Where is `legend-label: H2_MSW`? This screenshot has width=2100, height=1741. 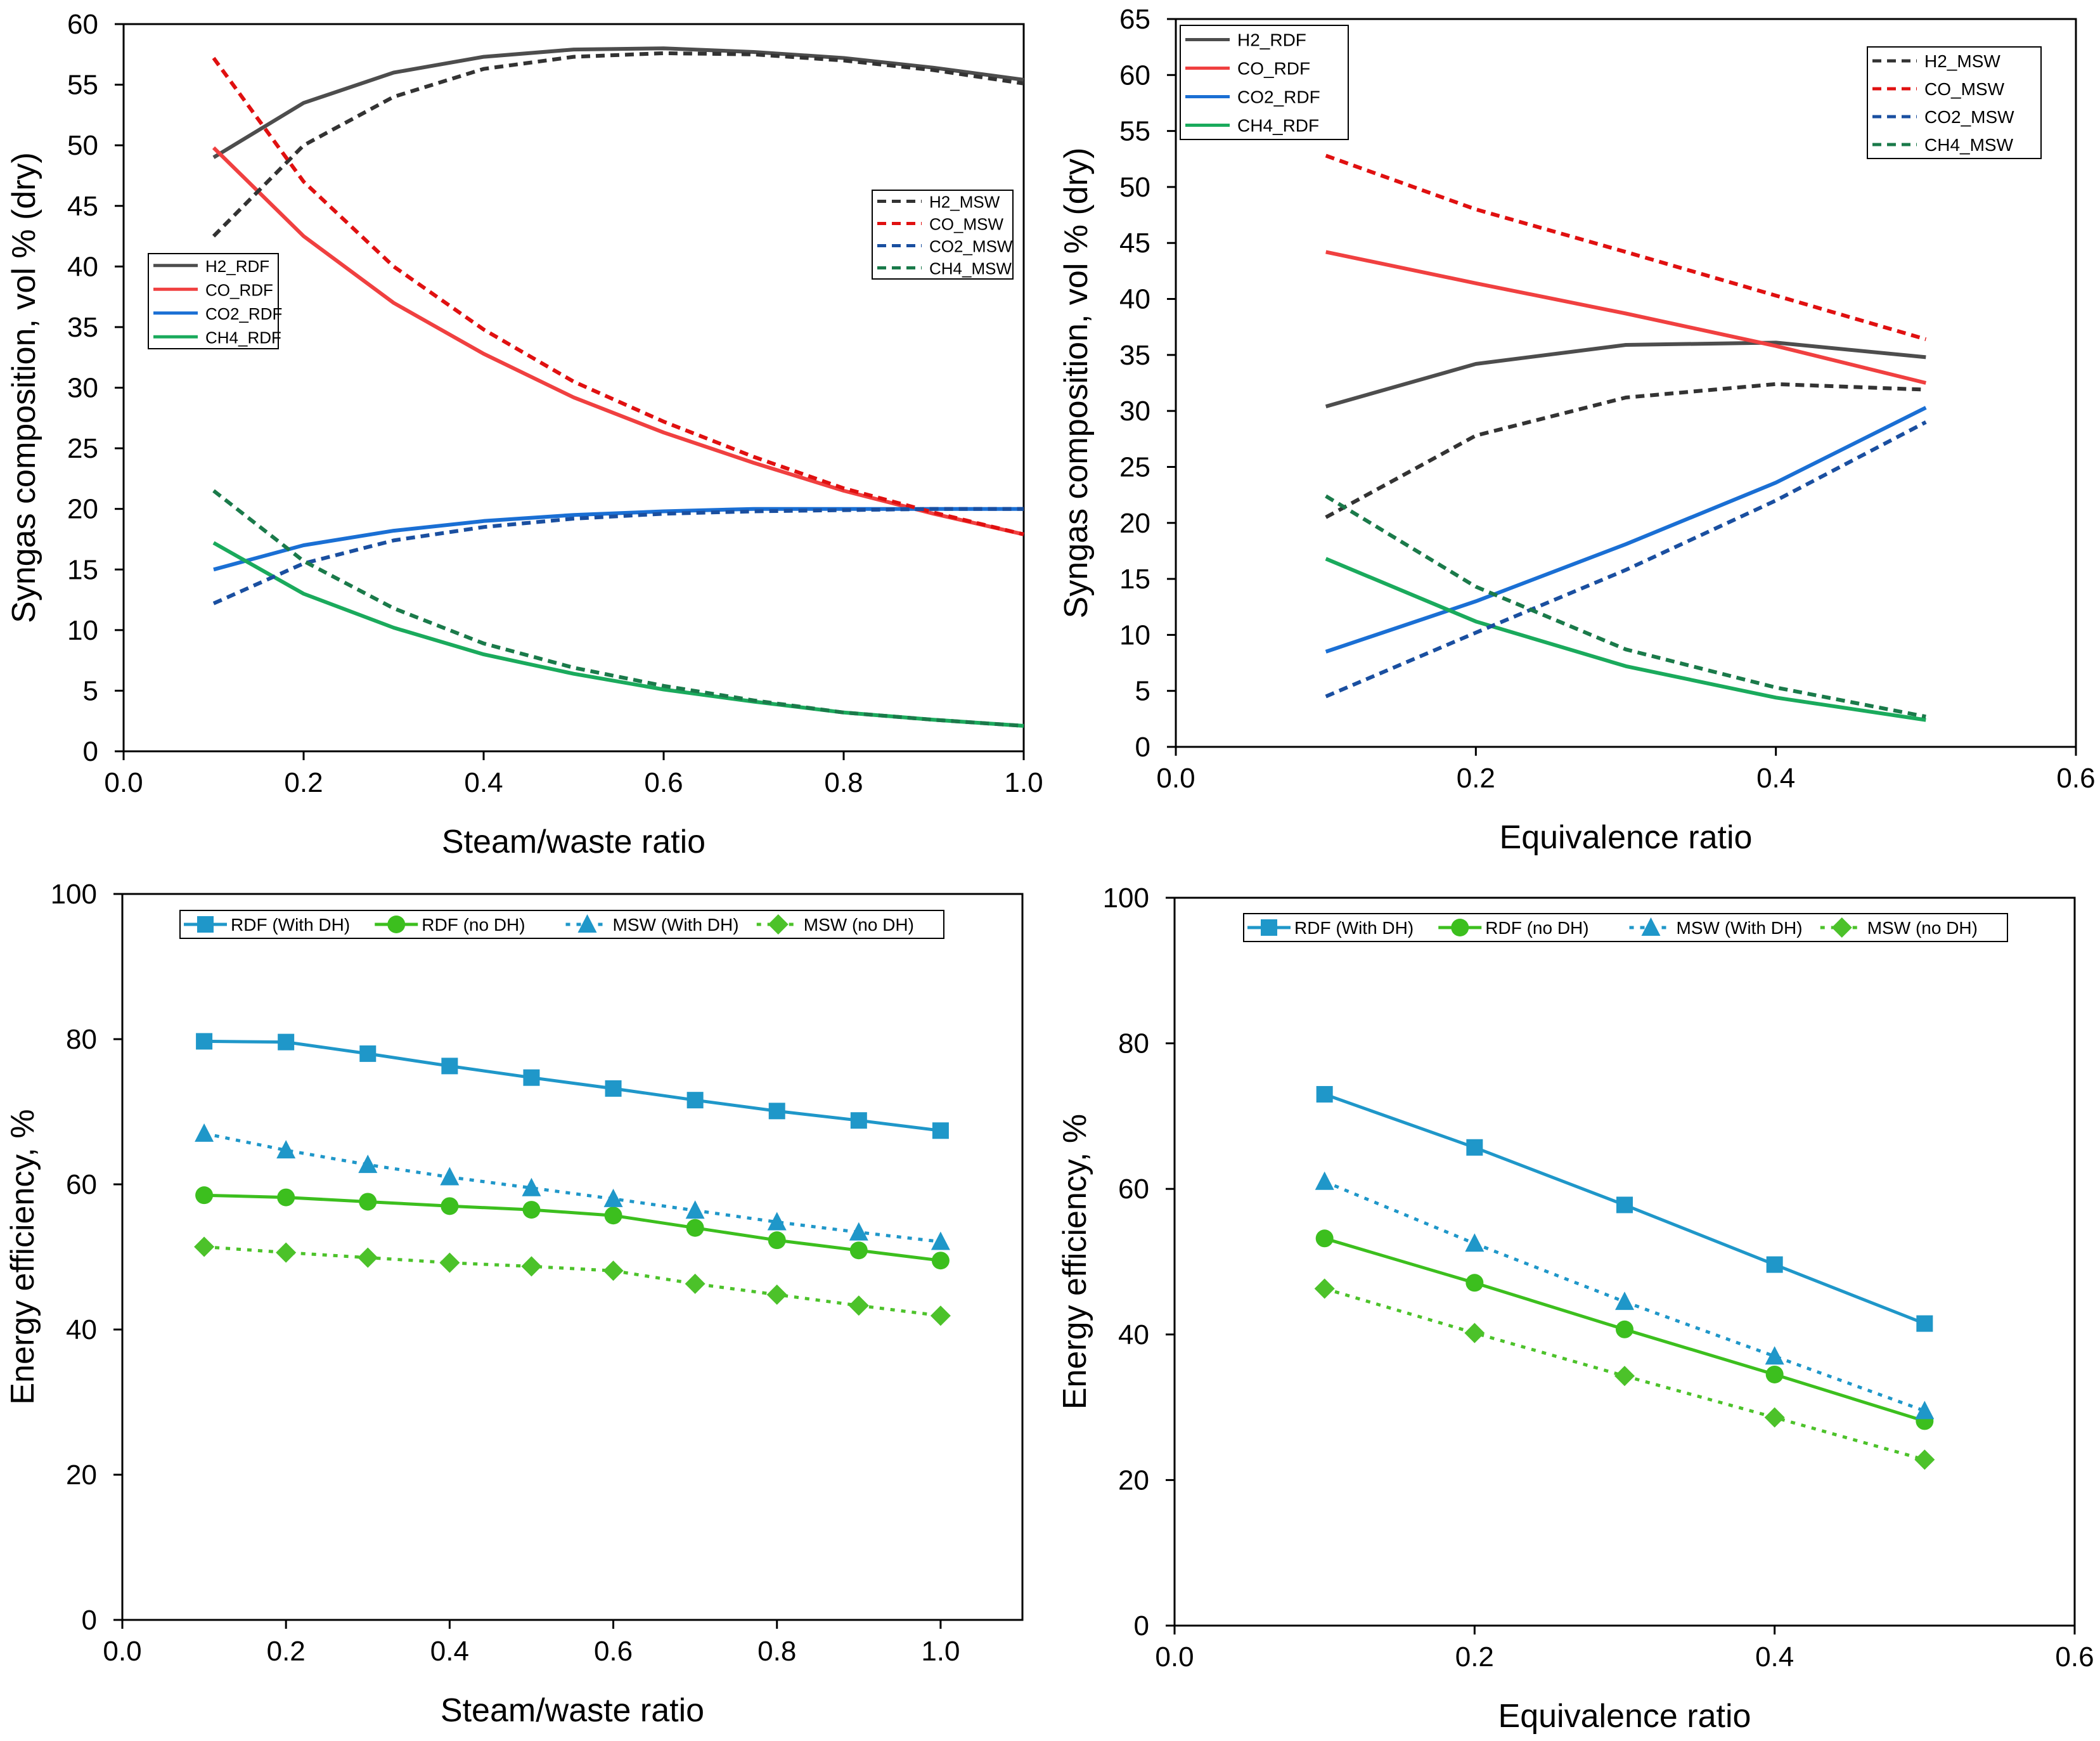
legend-label: H2_MSW is located at coordinates (1962, 61).